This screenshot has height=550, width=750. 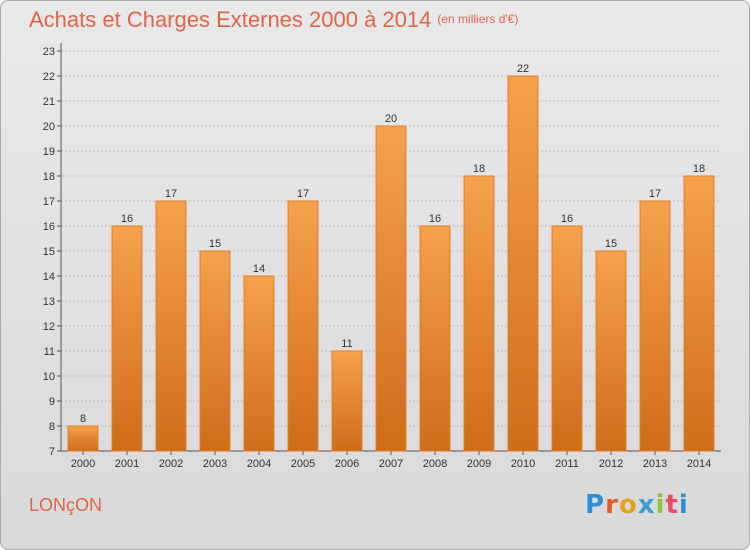 What do you see at coordinates (435, 464) in the screenshot?
I see `x-tick-label: 2008` at bounding box center [435, 464].